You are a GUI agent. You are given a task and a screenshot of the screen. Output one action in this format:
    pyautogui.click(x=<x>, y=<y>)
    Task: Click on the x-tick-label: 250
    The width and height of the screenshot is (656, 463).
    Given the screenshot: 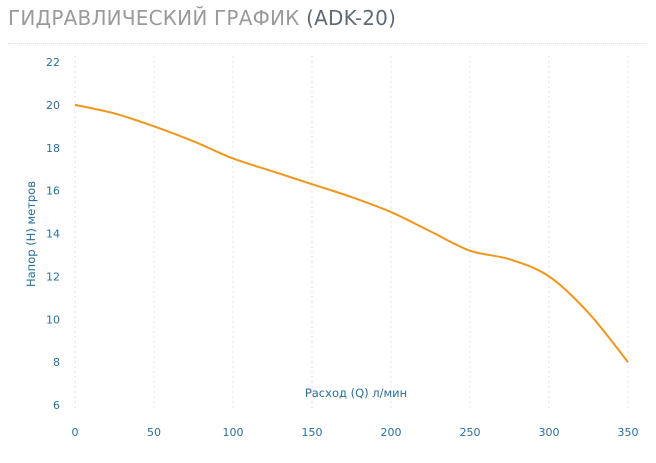 What is the action you would take?
    pyautogui.click(x=470, y=432)
    